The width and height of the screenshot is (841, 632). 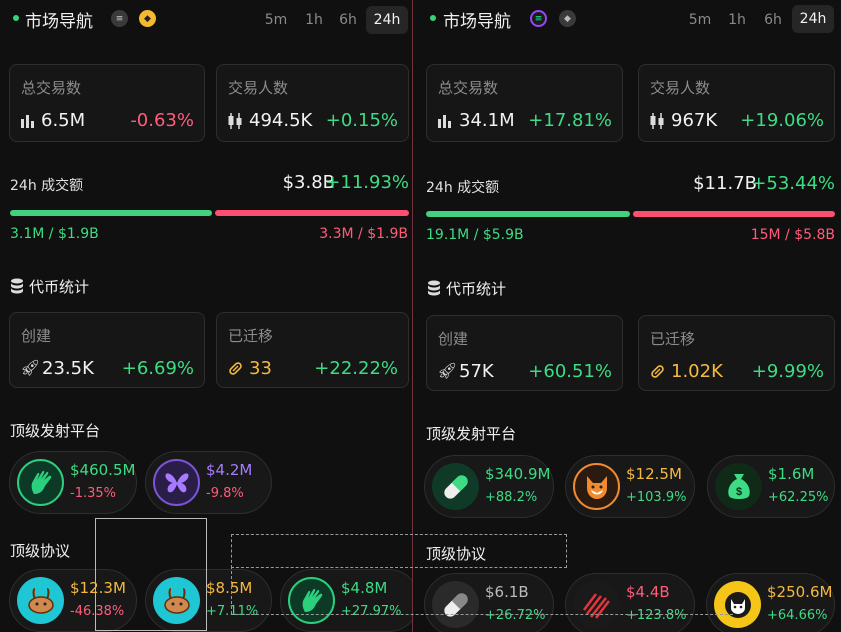 I want to click on sell-volume-text: 15M / $5.8B, so click(x=792, y=235).